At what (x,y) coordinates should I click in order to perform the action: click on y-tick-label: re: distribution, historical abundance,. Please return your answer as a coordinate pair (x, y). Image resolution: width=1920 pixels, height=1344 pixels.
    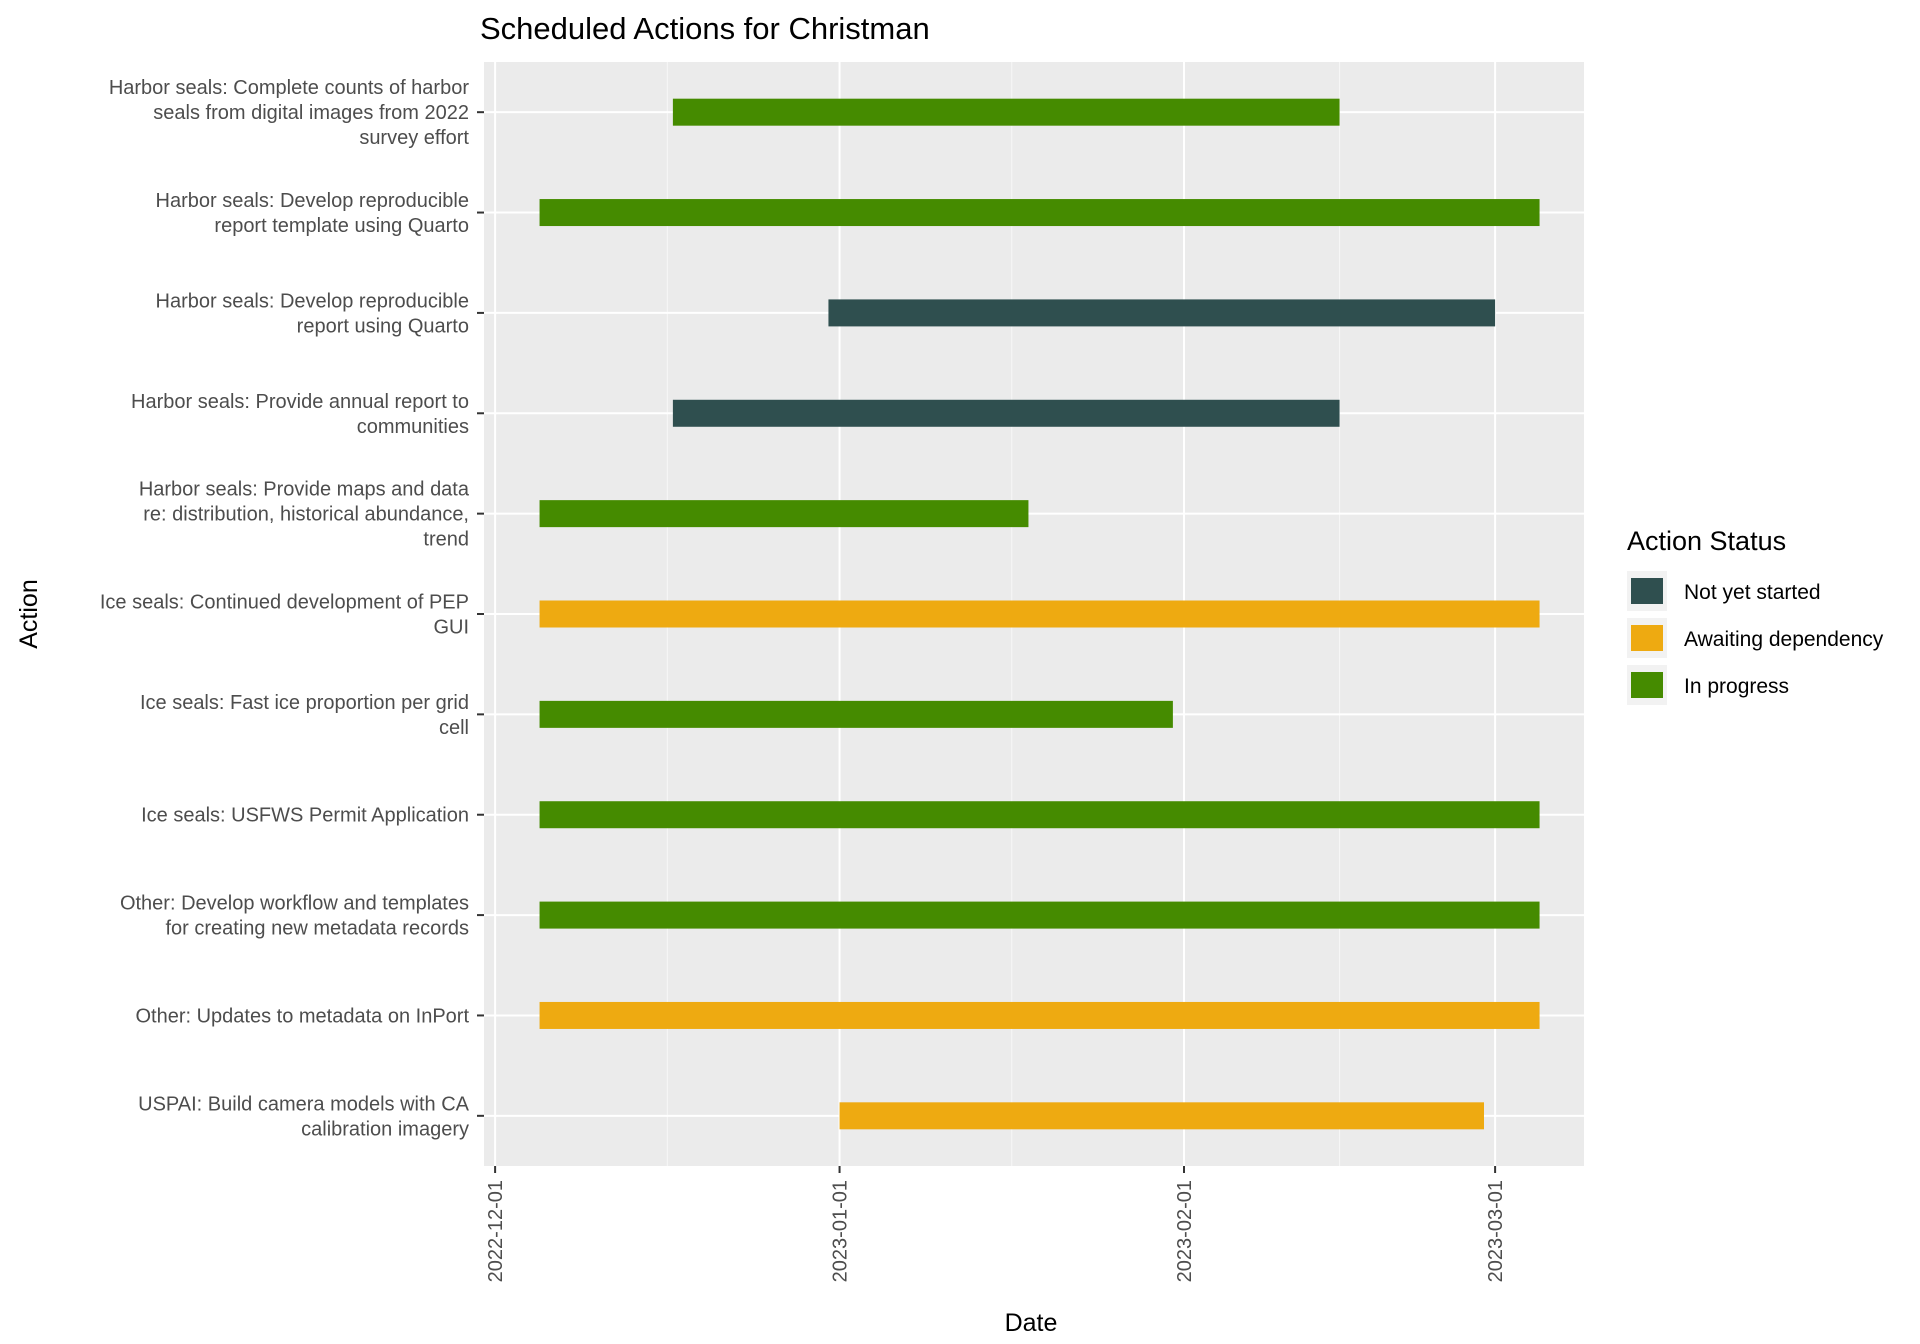
    Looking at the image, I should click on (306, 515).